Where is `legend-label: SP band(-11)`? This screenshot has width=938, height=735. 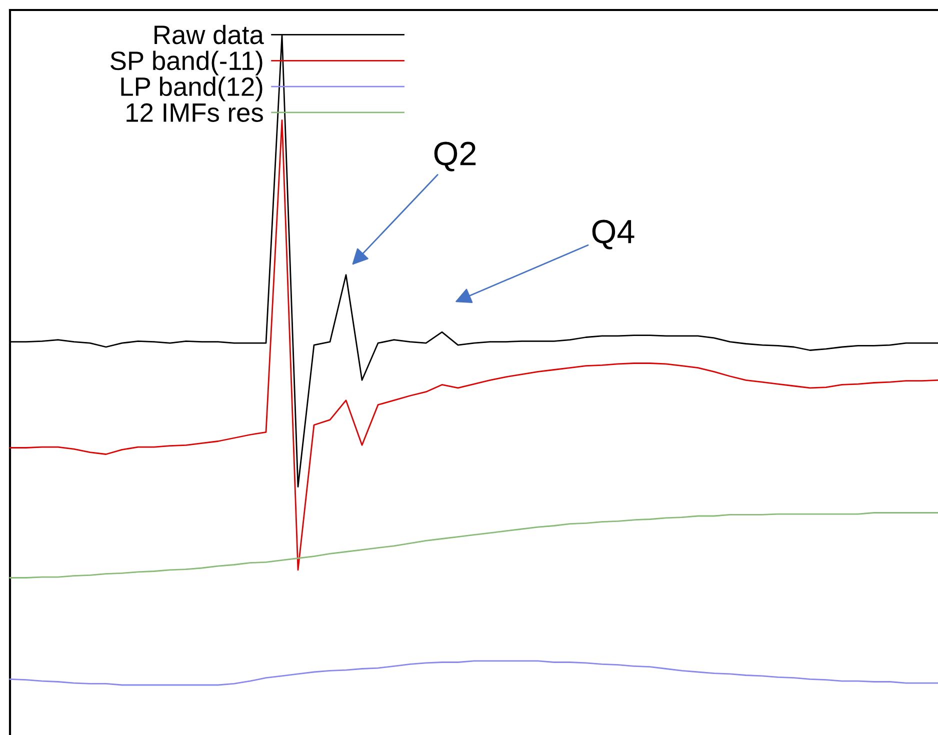 legend-label: SP band(-11) is located at coordinates (186, 63).